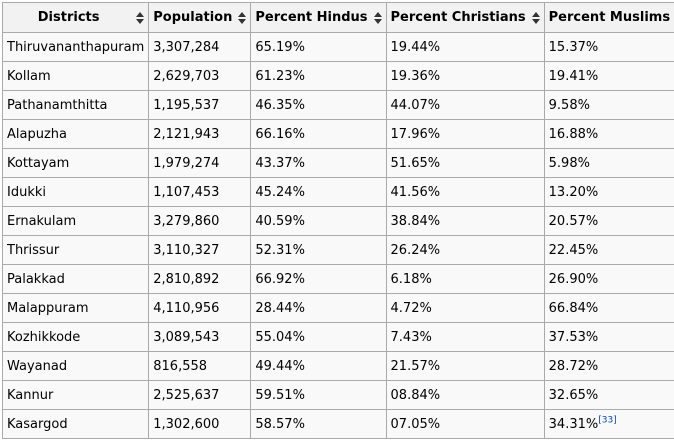 This screenshot has width=674, height=442. Describe the element at coordinates (465, 105) in the screenshot. I see `cell-christians: 44.07%` at that location.